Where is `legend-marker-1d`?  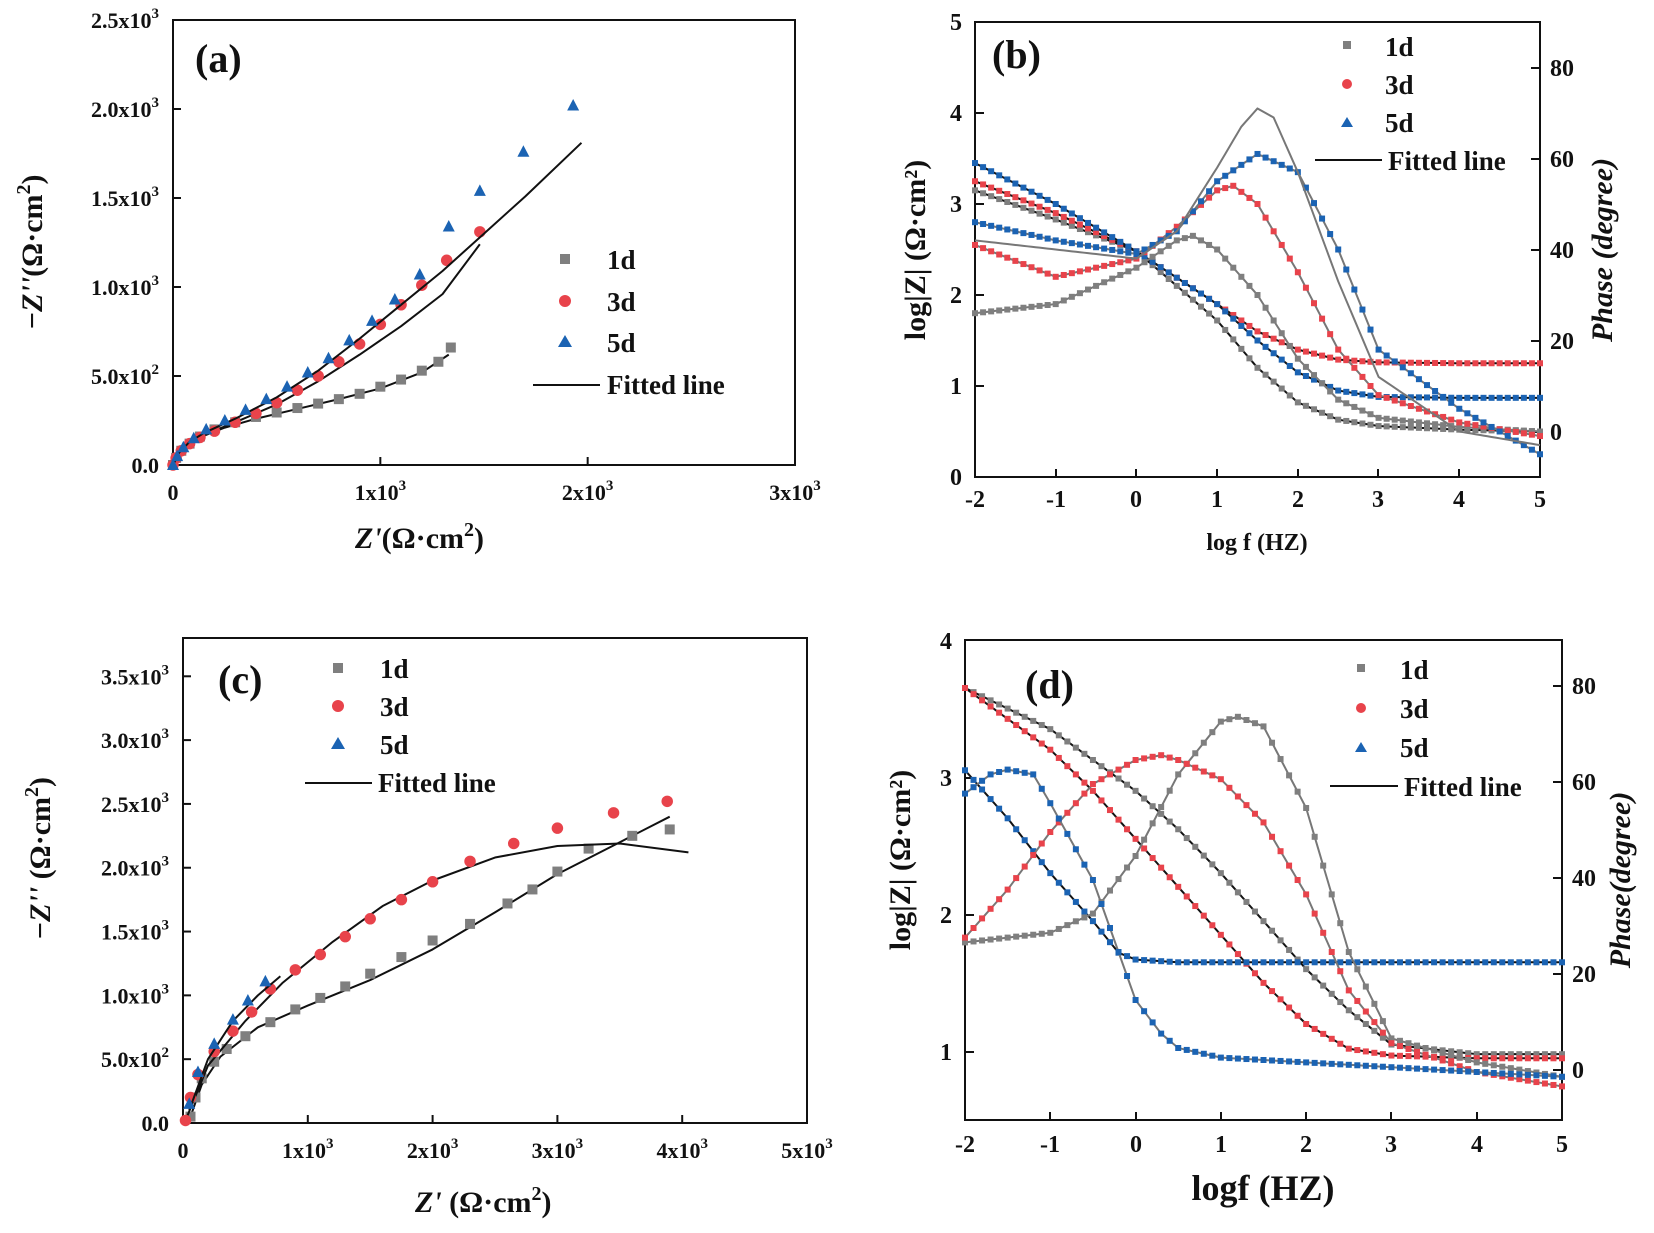
legend-marker-1d is located at coordinates (1361, 668).